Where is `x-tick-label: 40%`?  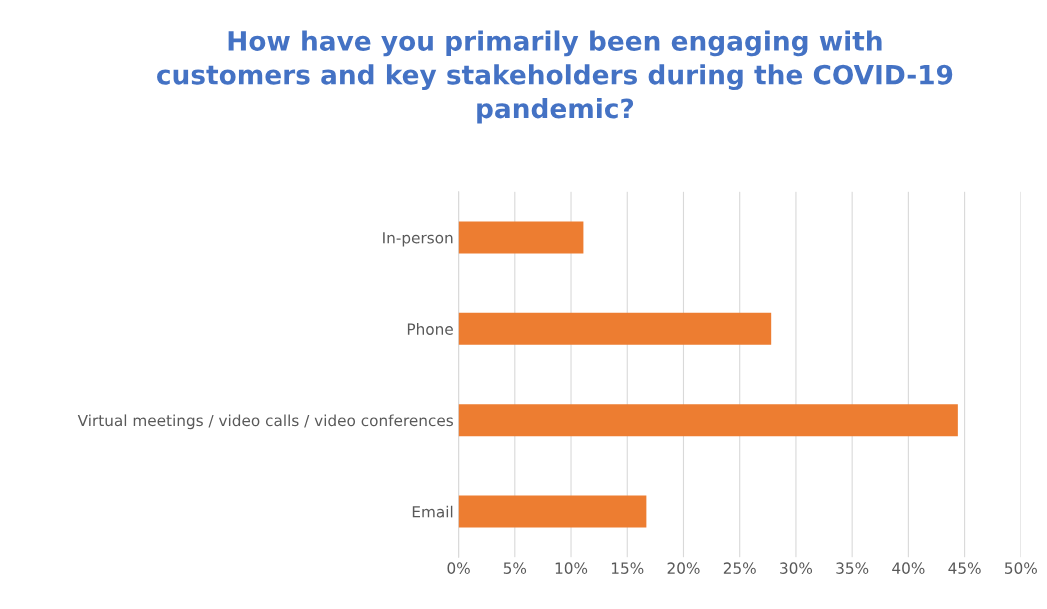 x-tick-label: 40% is located at coordinates (908, 568).